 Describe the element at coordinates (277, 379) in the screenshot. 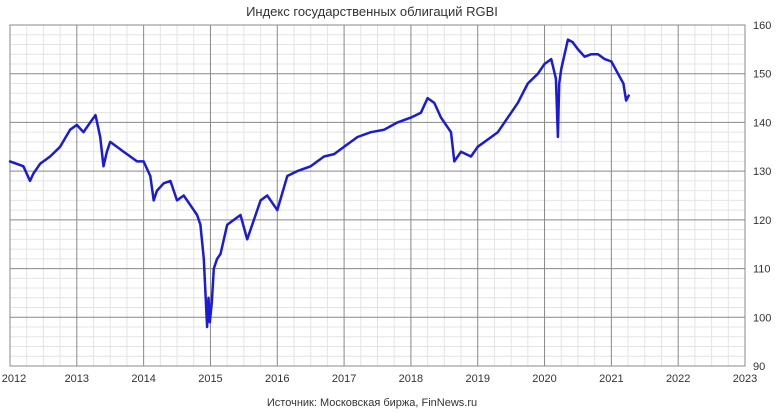

I see `x-tick-label: 2016` at that location.